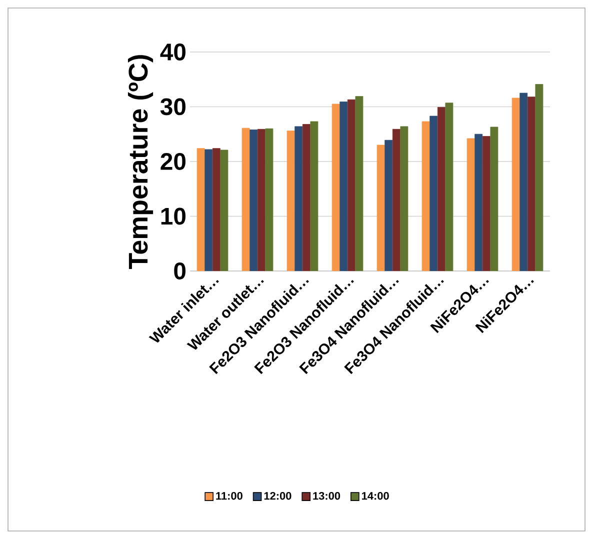  What do you see at coordinates (141, 162) in the screenshot?
I see `y-axis-title: Temperature (ºC)` at bounding box center [141, 162].